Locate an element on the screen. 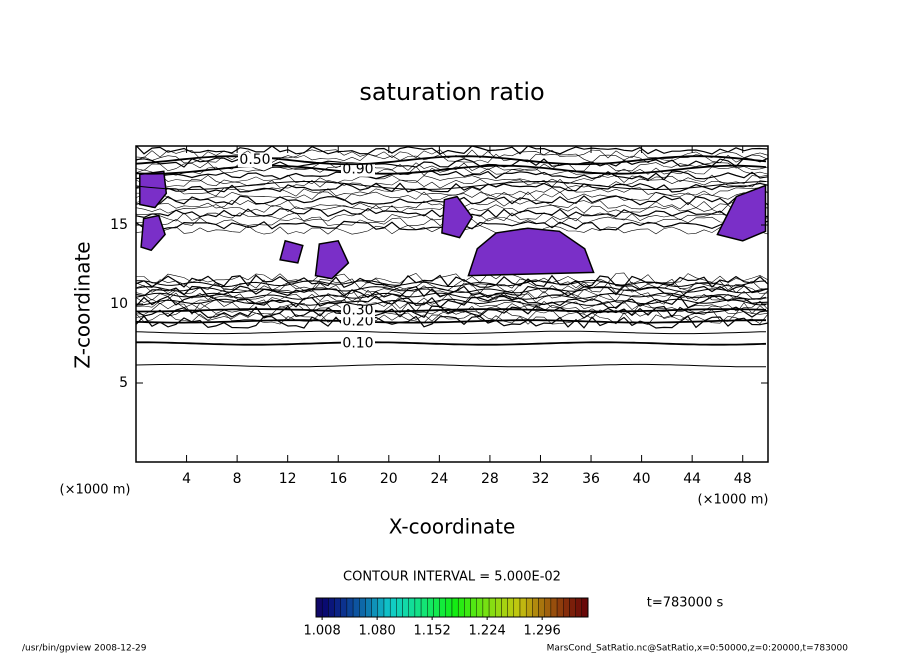 Image resolution: width=904 pixels, height=654 pixels. colorbar-label: 1.296 is located at coordinates (542, 631).